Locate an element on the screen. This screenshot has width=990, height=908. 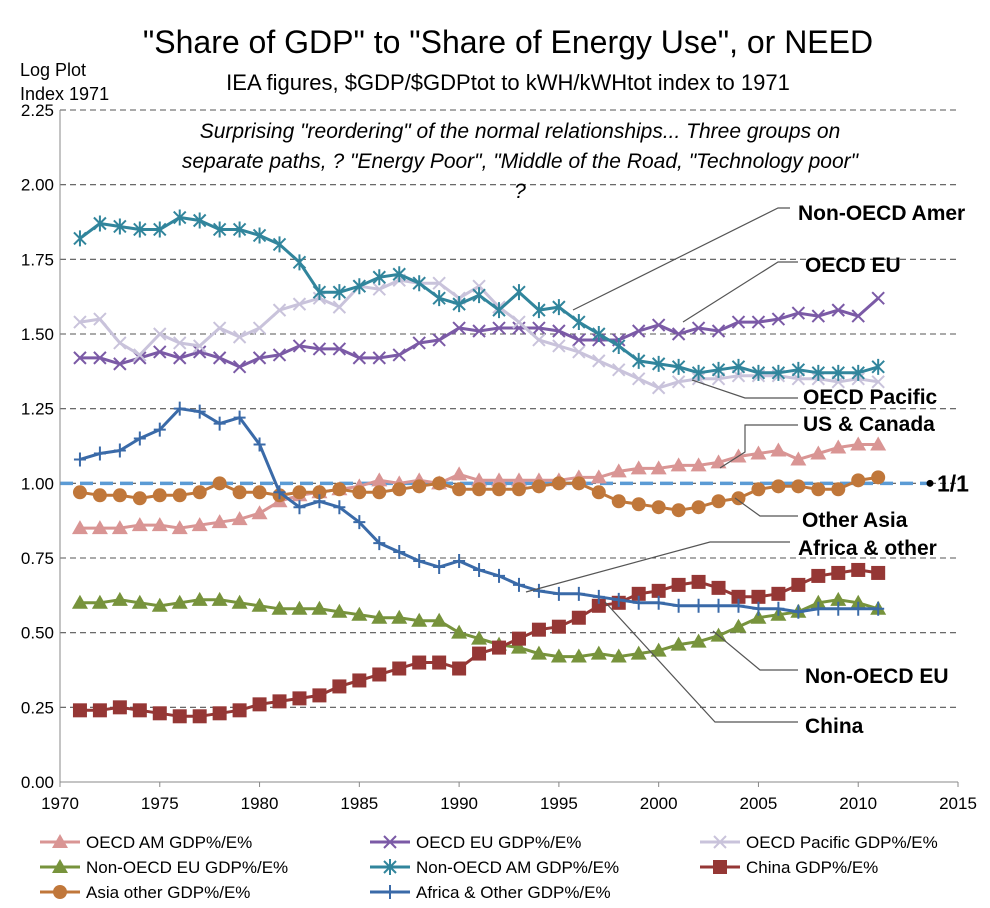
legend-item-1: OECD EU GDP%/E% is located at coordinates (475, 842).